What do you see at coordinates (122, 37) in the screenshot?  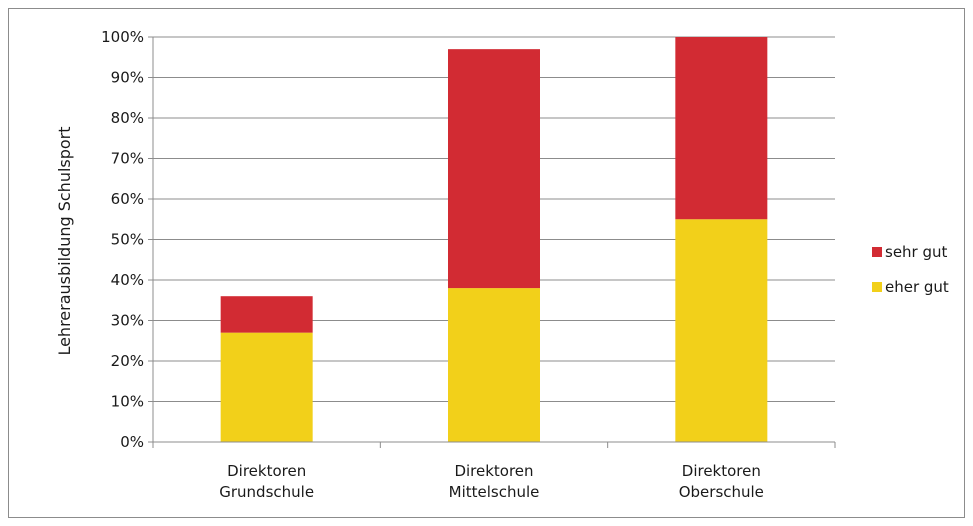 I see `y-tick-label: 100%` at bounding box center [122, 37].